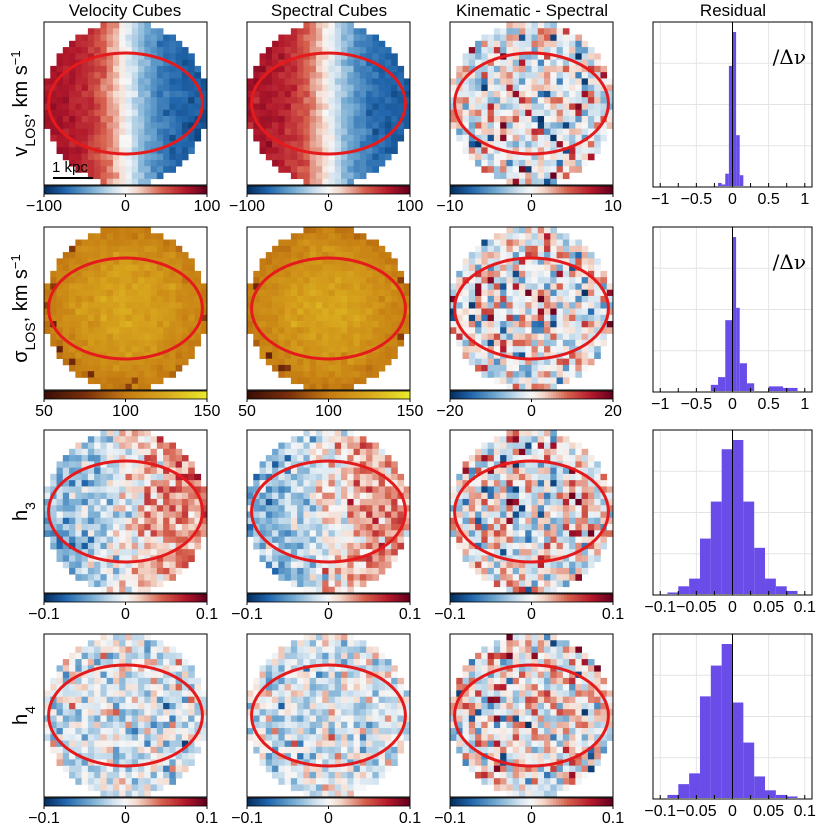 The image size is (825, 825). What do you see at coordinates (326, 608) in the screenshot?
I see `colorbar-h3-spectral: −0.1 0 0.1` at bounding box center [326, 608].